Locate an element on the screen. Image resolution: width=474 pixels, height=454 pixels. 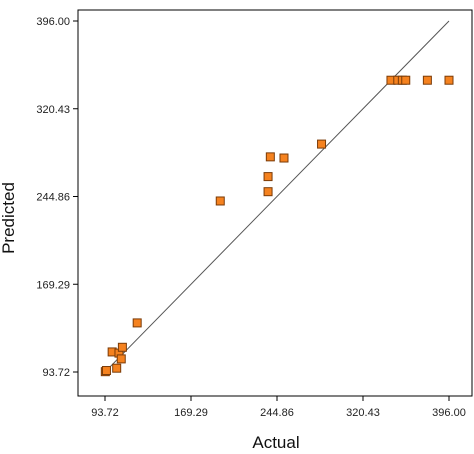
y-tick-label: 169.29 is located at coordinates (53, 285).